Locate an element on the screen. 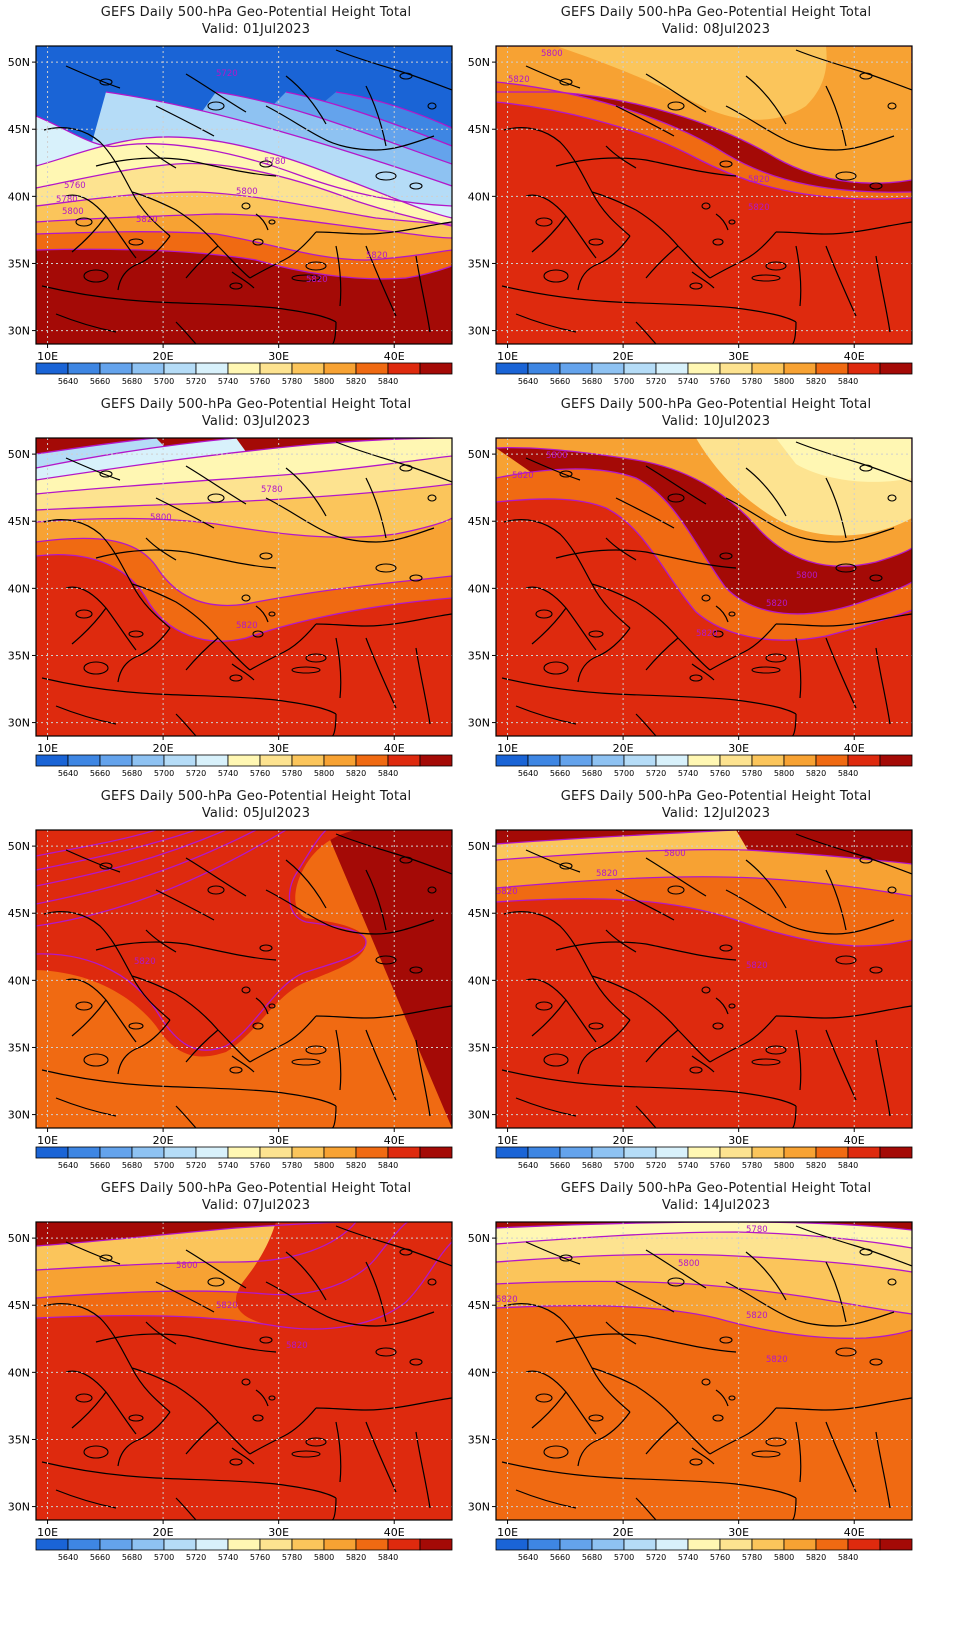  lat-label: 30N is located at coordinates (19, 723).